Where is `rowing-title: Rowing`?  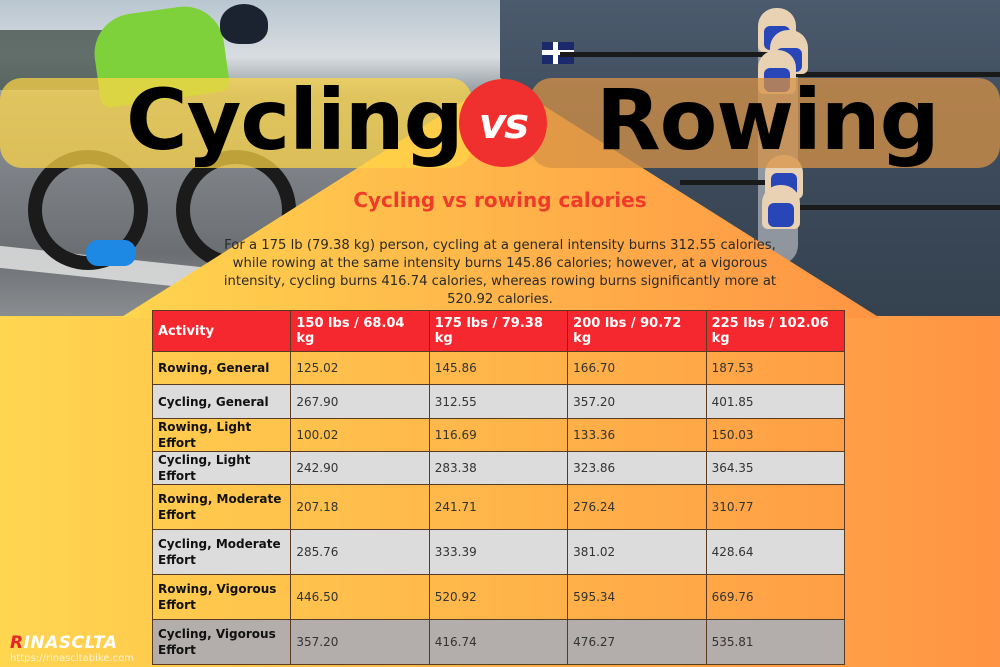
rowing-title: Rowing is located at coordinates (768, 120).